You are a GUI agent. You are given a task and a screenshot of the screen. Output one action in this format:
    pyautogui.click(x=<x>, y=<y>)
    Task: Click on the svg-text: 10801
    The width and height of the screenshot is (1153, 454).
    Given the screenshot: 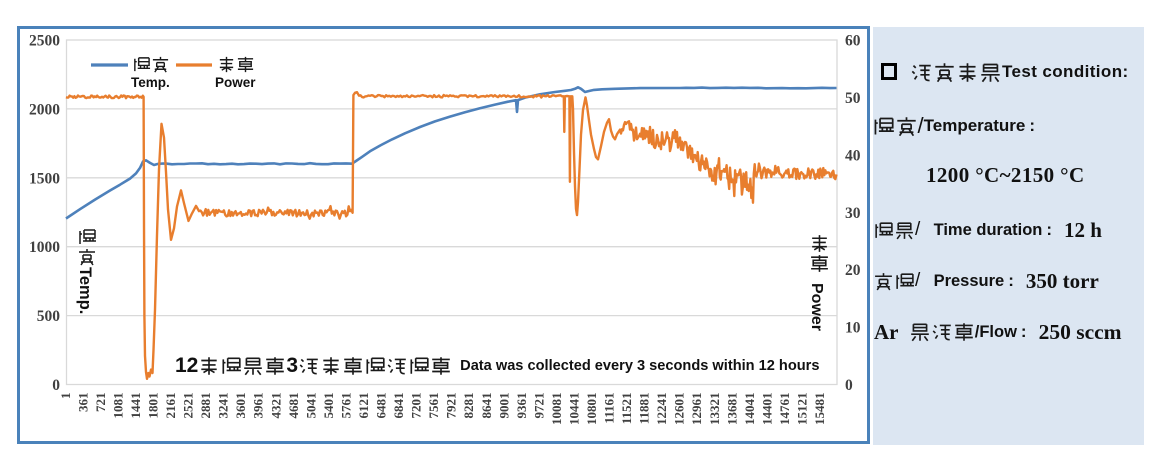 What is the action you would take?
    pyautogui.click(x=591, y=409)
    